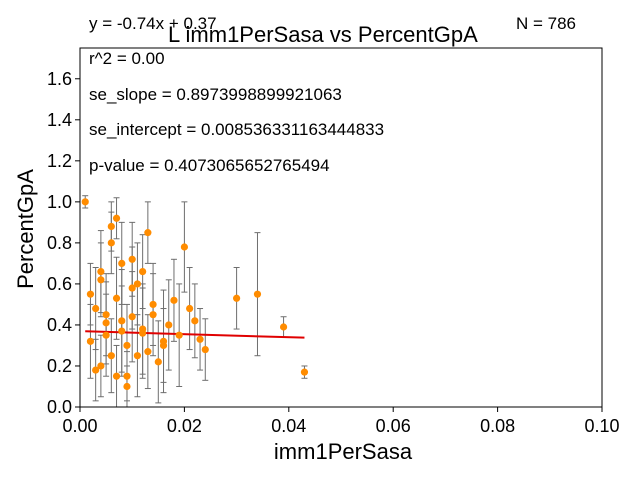  What do you see at coordinates (25, 229) in the screenshot?
I see `y-axis-label: PercentGpA` at bounding box center [25, 229].